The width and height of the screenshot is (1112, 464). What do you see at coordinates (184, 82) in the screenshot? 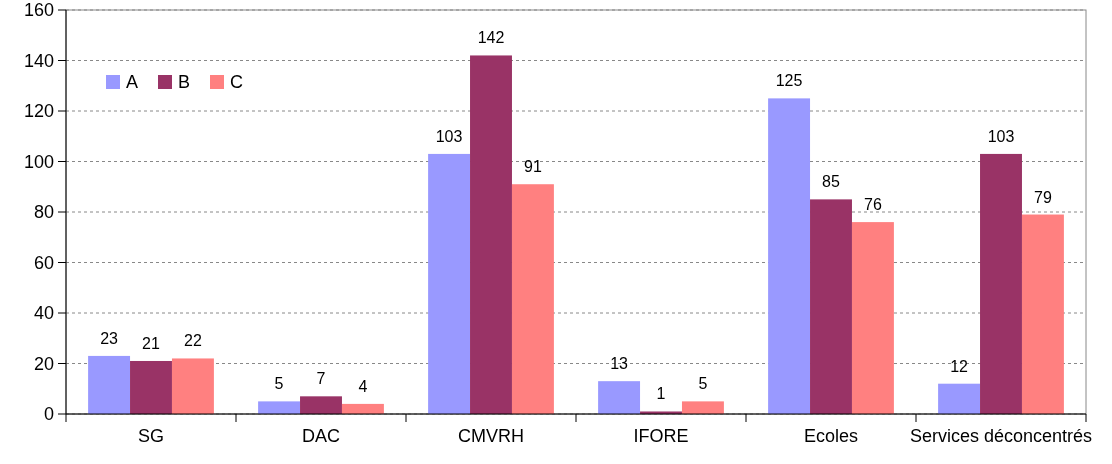
I see `legend-label: B` at bounding box center [184, 82].